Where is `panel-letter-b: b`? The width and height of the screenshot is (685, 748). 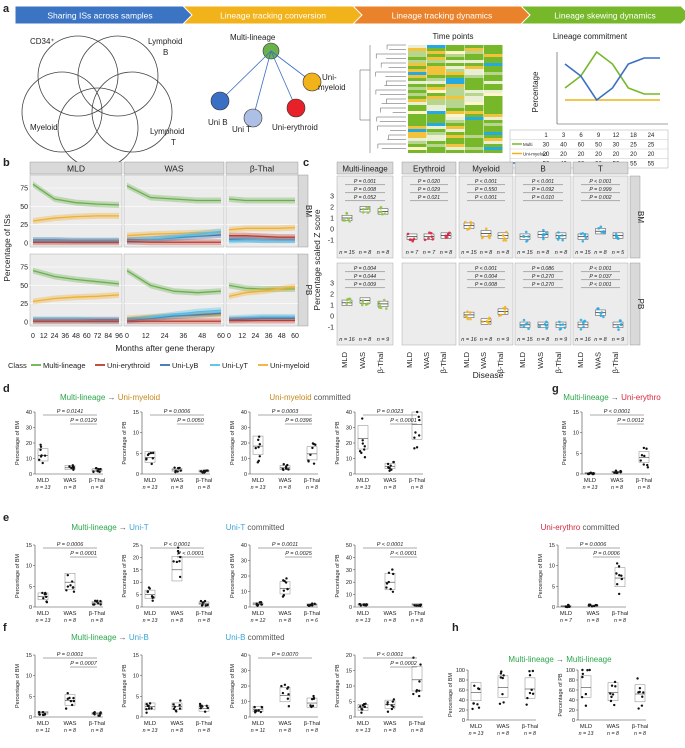 panel-letter-b: b is located at coordinates (6, 163).